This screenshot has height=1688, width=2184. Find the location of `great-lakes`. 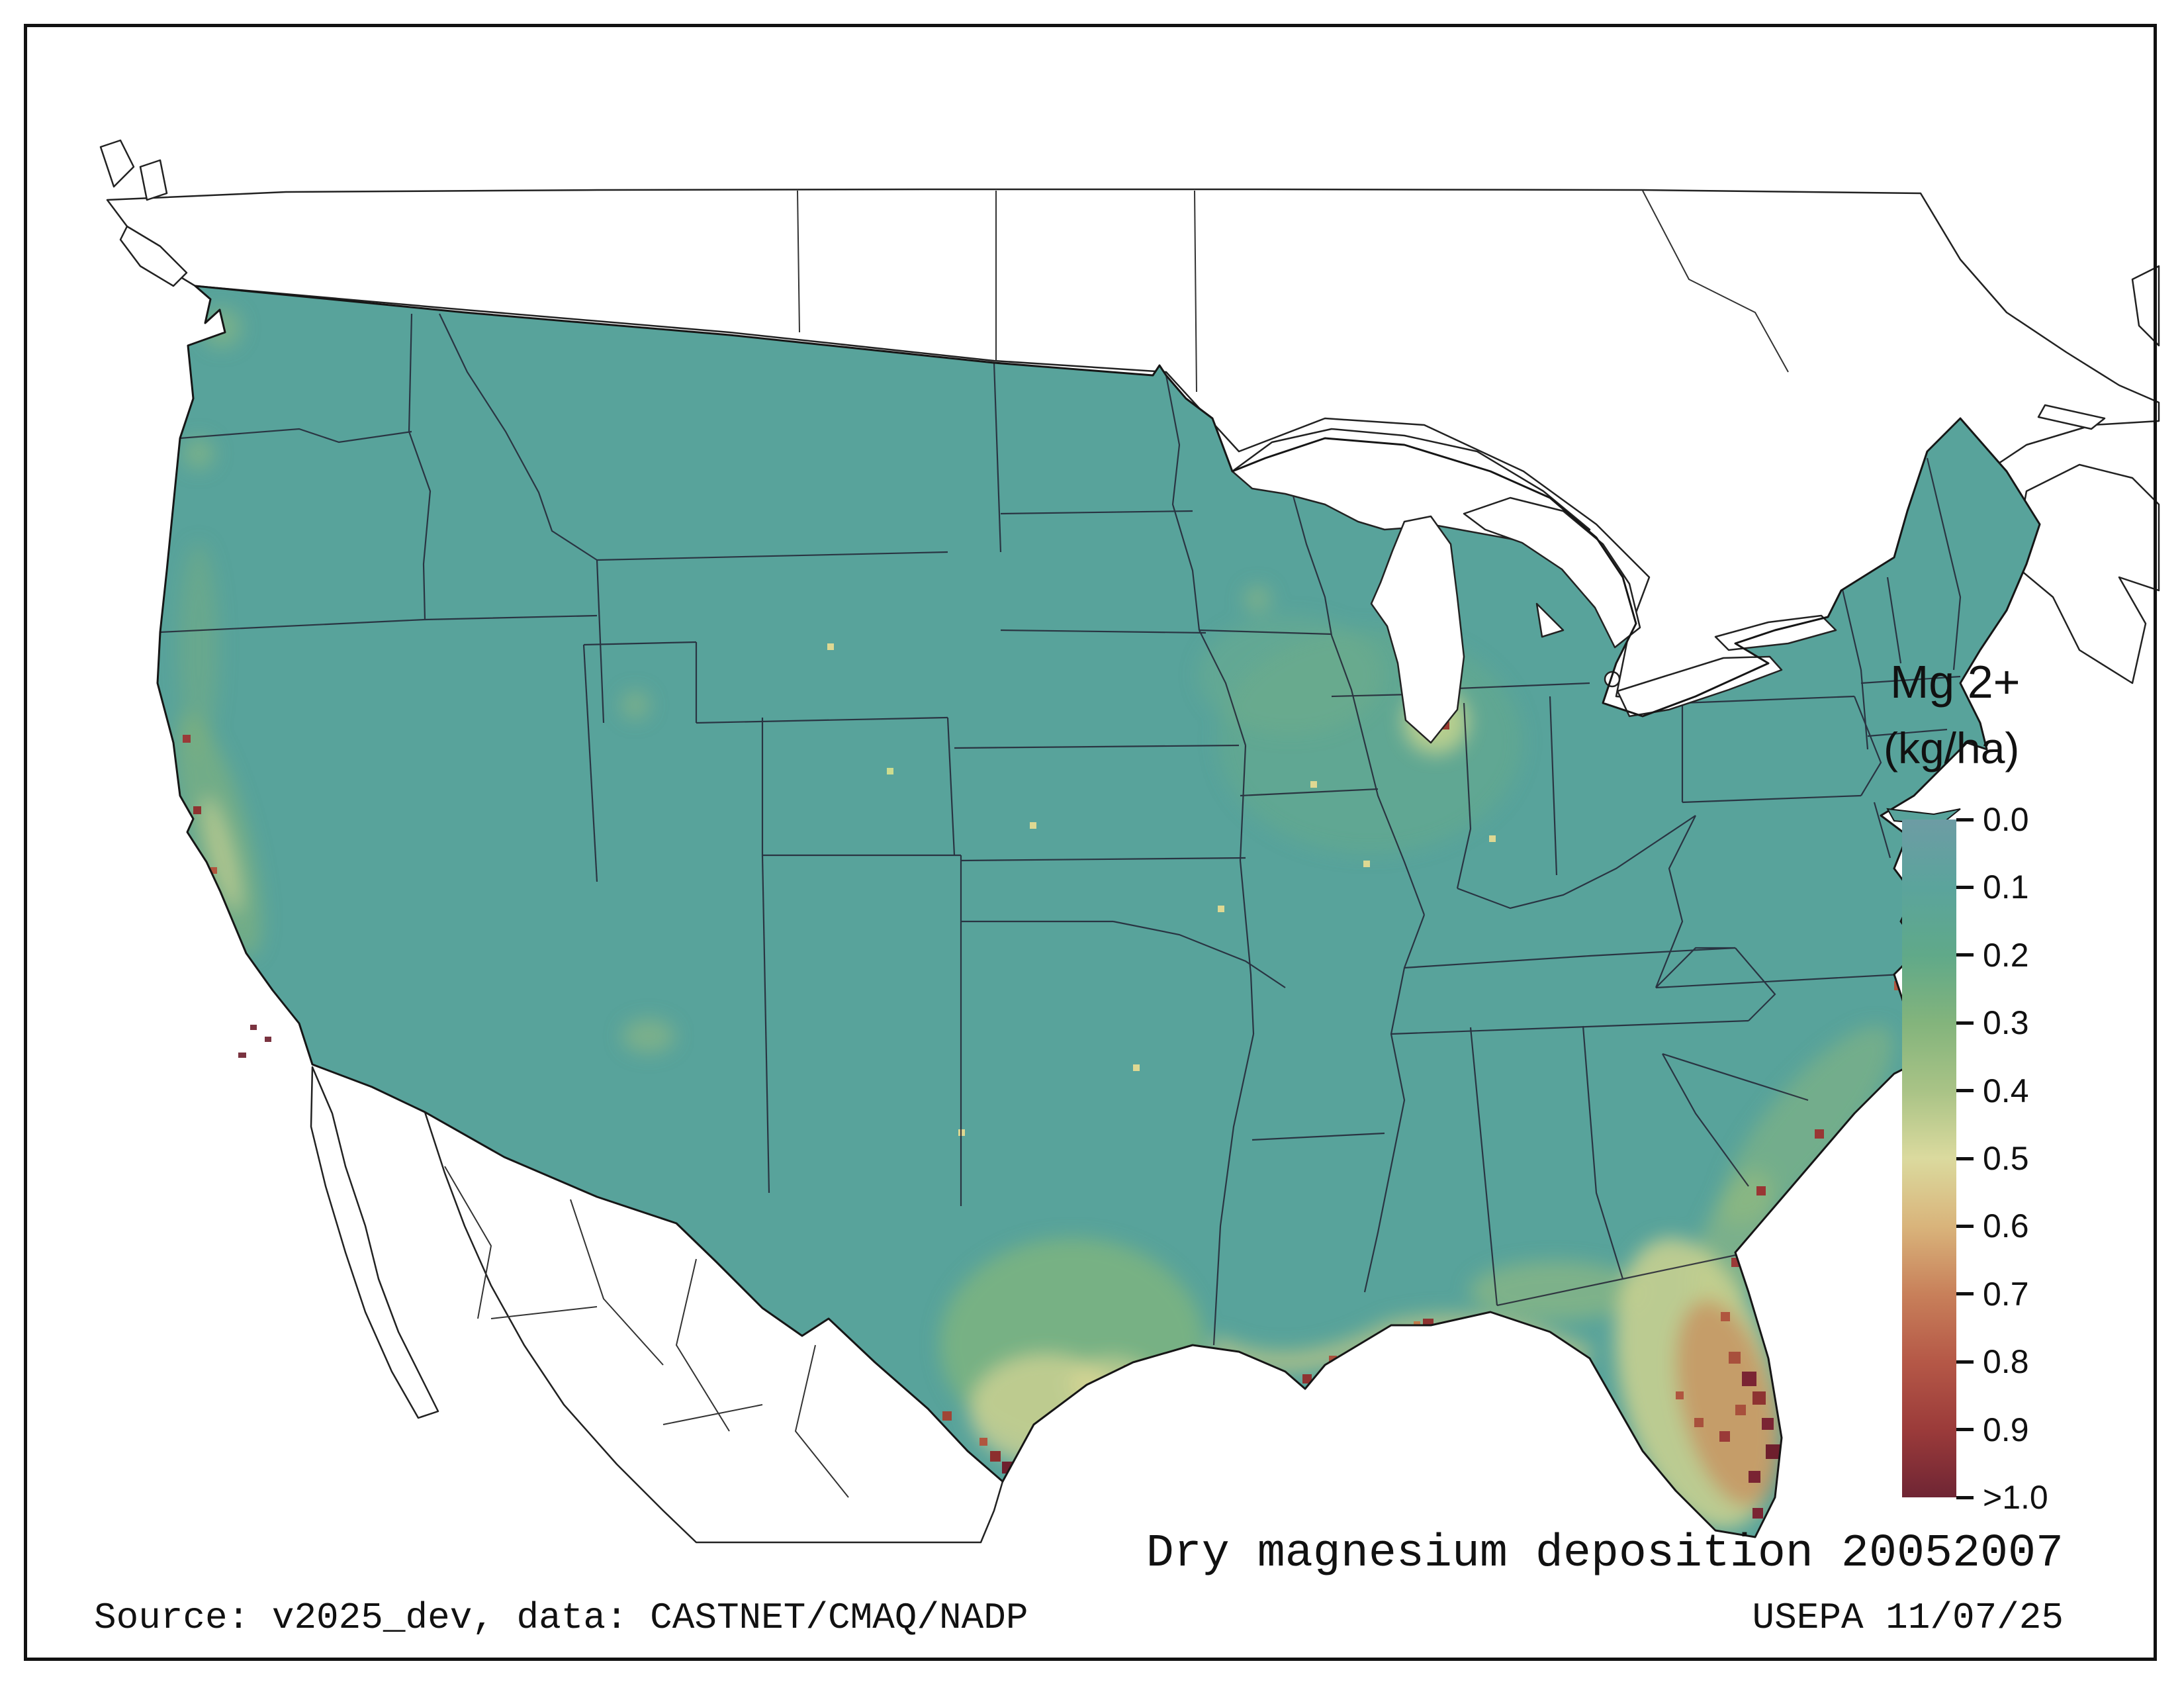

great-lakes is located at coordinates (1534, 586).